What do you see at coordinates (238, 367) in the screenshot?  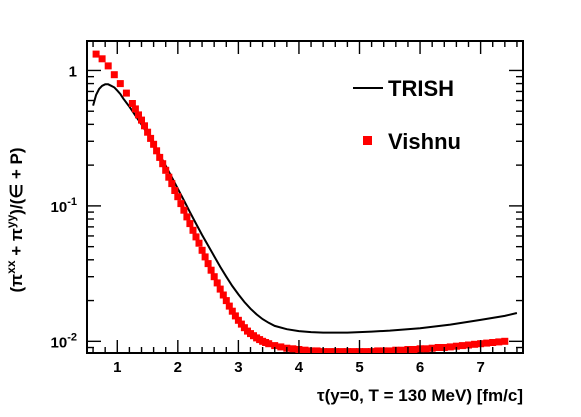 I see `x-tick-label: 3` at bounding box center [238, 367].